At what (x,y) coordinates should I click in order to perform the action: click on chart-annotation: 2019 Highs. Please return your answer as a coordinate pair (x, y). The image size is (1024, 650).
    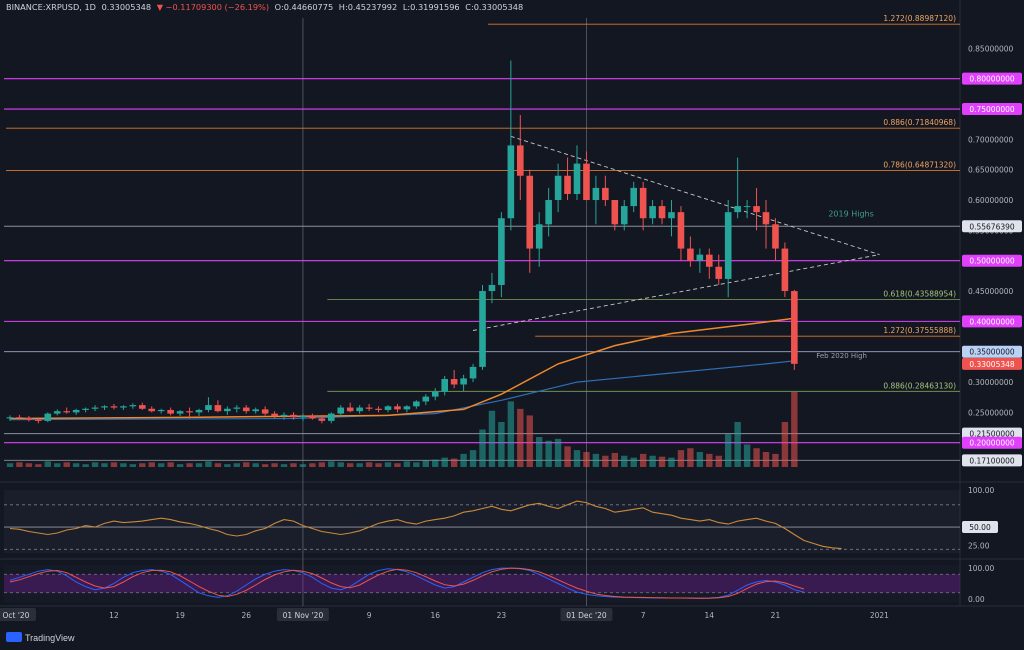
    Looking at the image, I should click on (850, 213).